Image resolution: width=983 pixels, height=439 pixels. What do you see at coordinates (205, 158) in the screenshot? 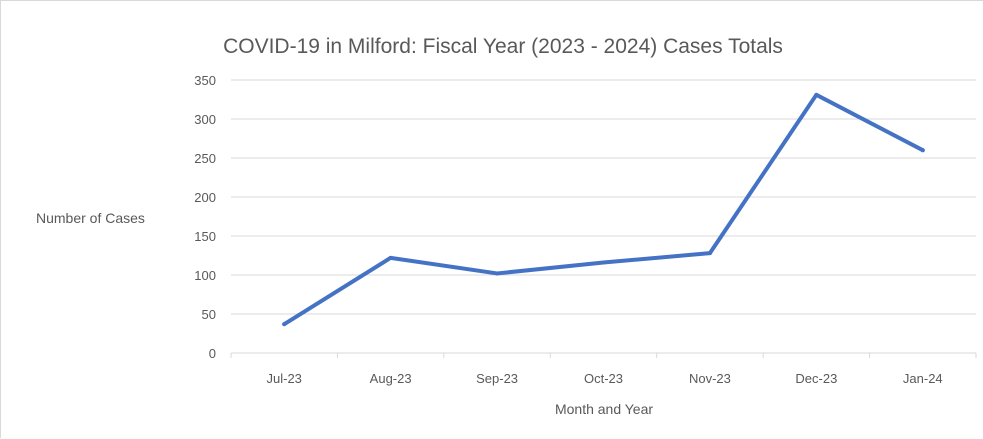
I see `y-tick-label: 250` at bounding box center [205, 158].